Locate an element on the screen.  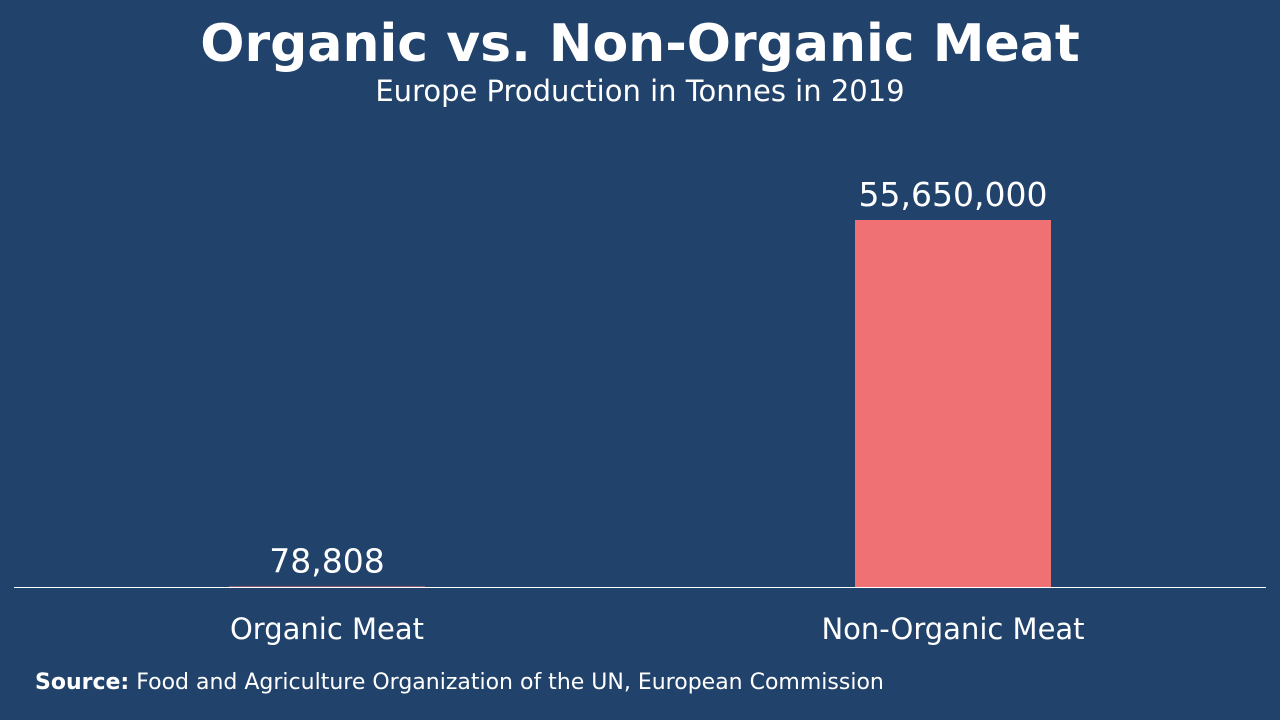
chart-title: Organic vs. Non-Organic Meat is located at coordinates (640, 44).